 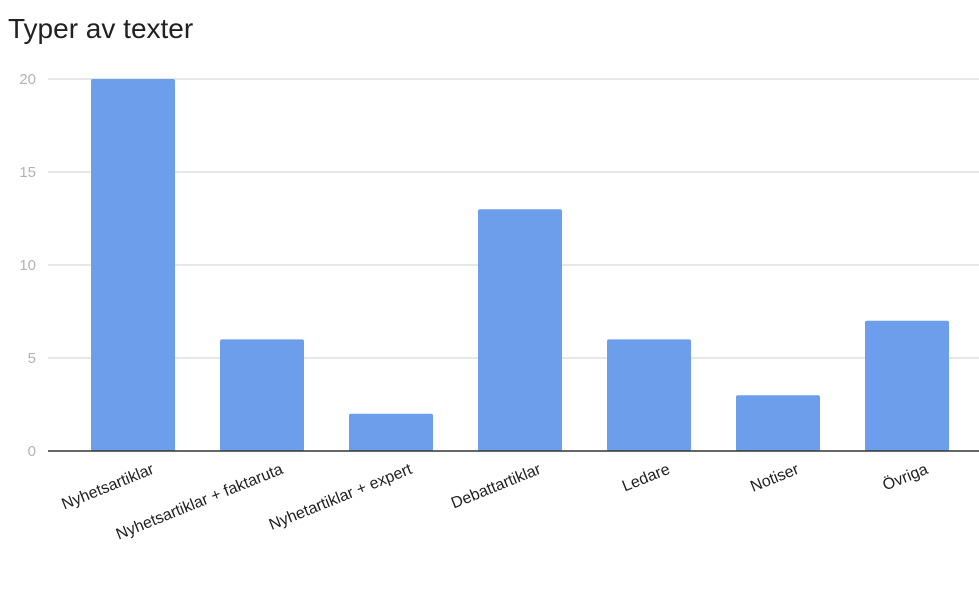 I want to click on x-tick-label: Nyhetartiklar + expert, so click(x=341, y=497).